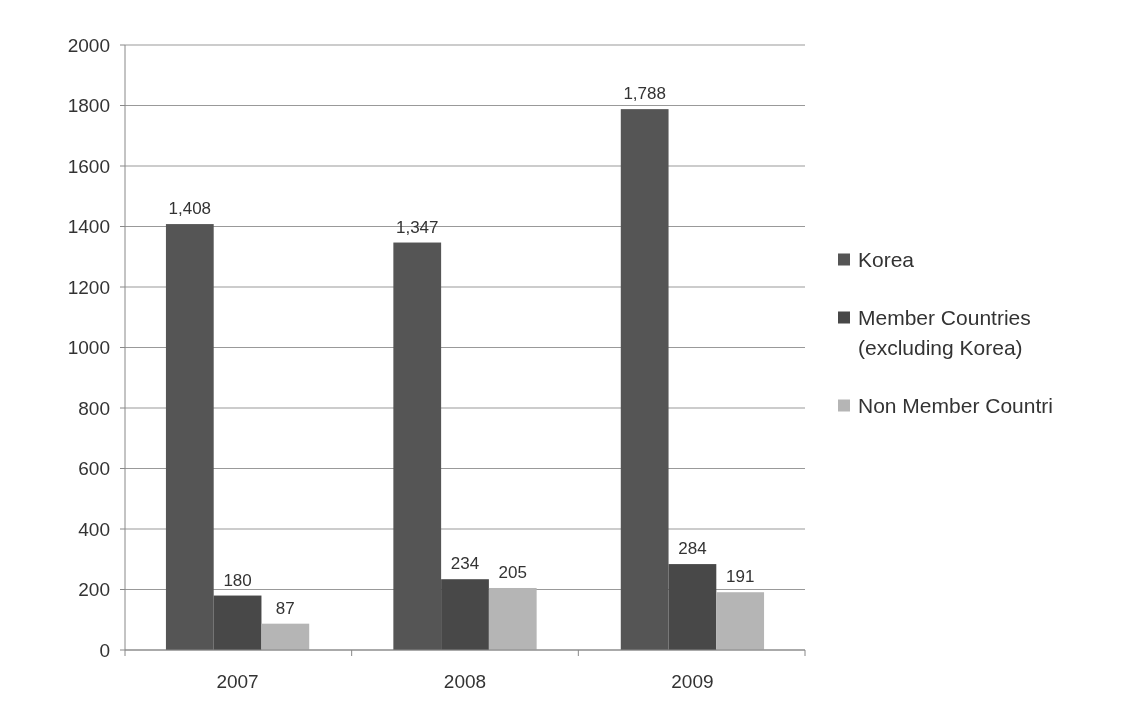 Image resolution: width=1139 pixels, height=714 pixels. Describe the element at coordinates (692, 681) in the screenshot. I see `x-tick-label: 2009` at that location.